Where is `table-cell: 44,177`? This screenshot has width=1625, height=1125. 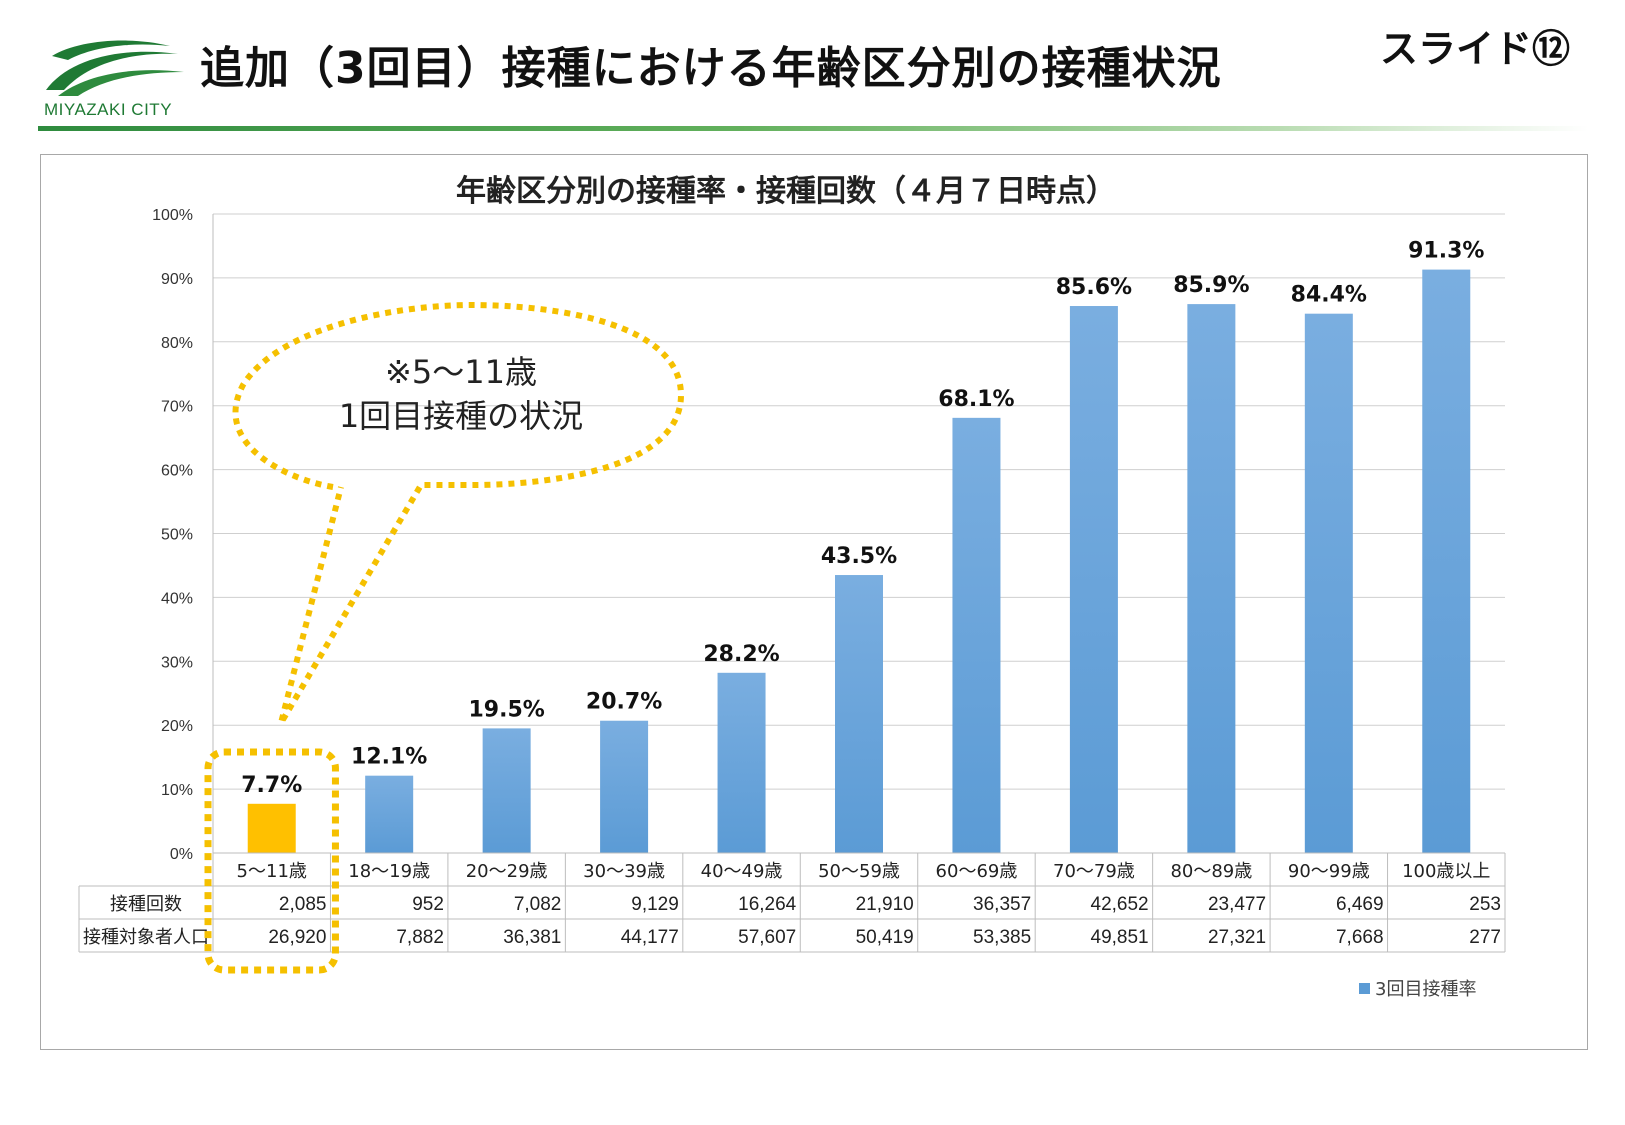 table-cell: 44,177 is located at coordinates (650, 937).